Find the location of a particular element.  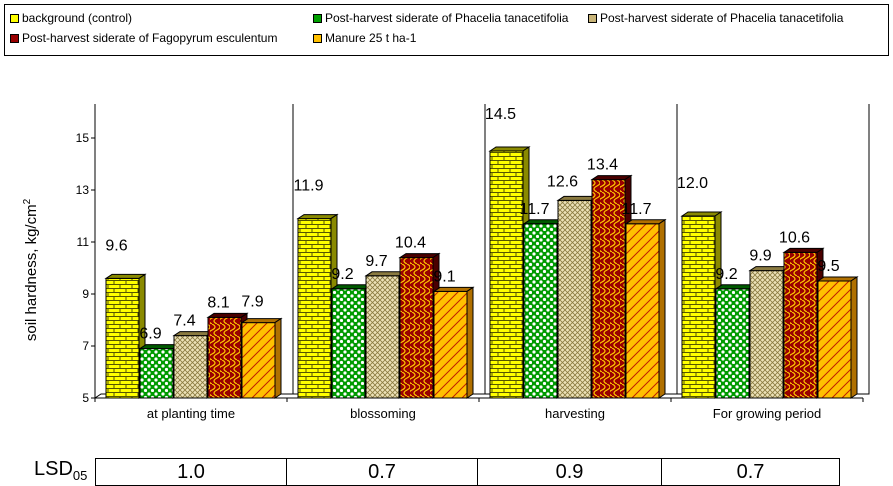

legend-item: Manure 25 t ha-1 is located at coordinates (364, 38).